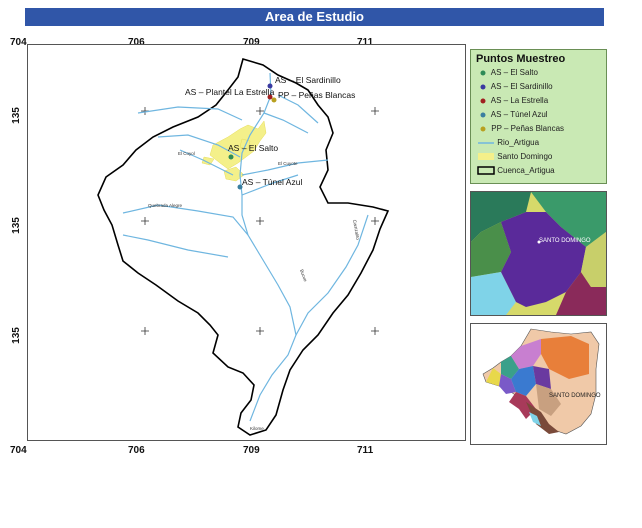  I want to click on legend-label: AS – Túnel Azul, so click(519, 114).